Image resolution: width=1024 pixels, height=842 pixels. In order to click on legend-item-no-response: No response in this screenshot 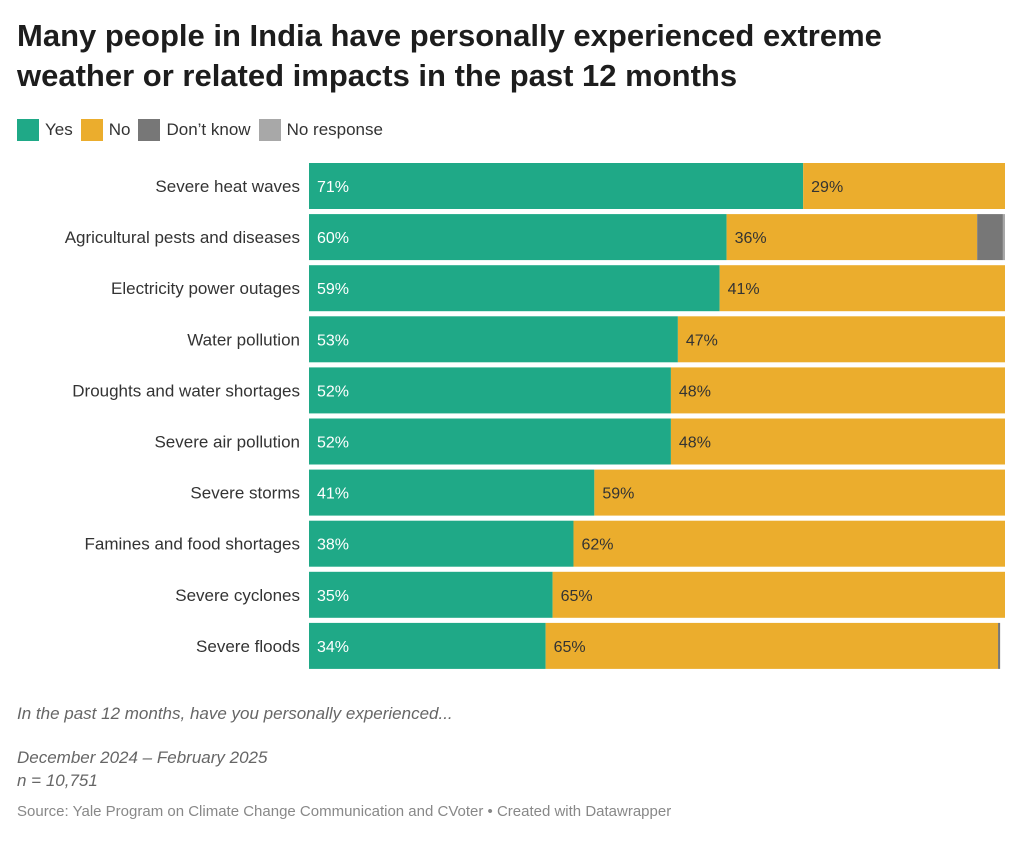, I will do `click(320, 130)`.